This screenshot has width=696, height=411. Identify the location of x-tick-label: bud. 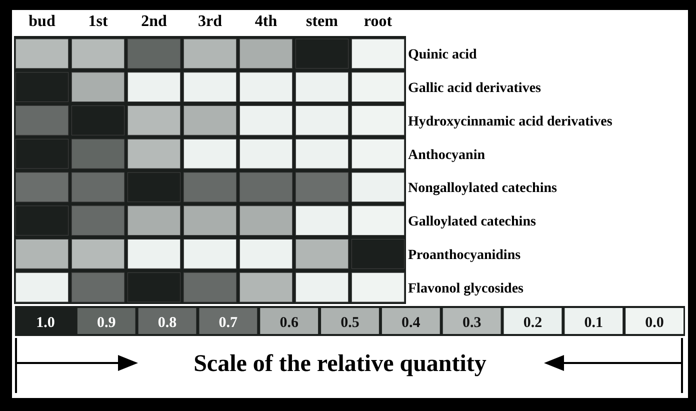
(42, 21).